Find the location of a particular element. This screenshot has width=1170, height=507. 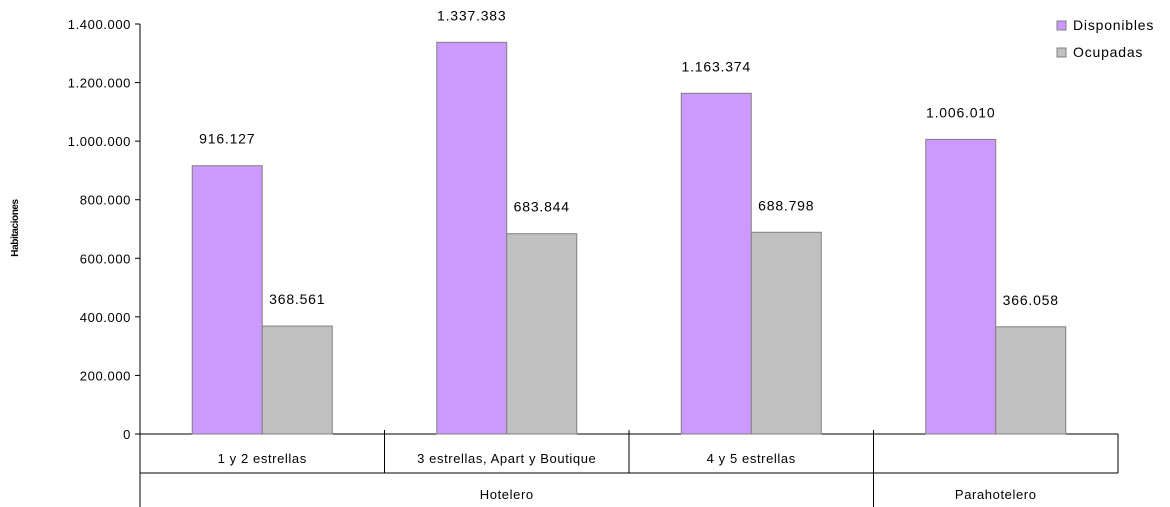

data-label-disponibles: 1.337.383 is located at coordinates (471, 15).